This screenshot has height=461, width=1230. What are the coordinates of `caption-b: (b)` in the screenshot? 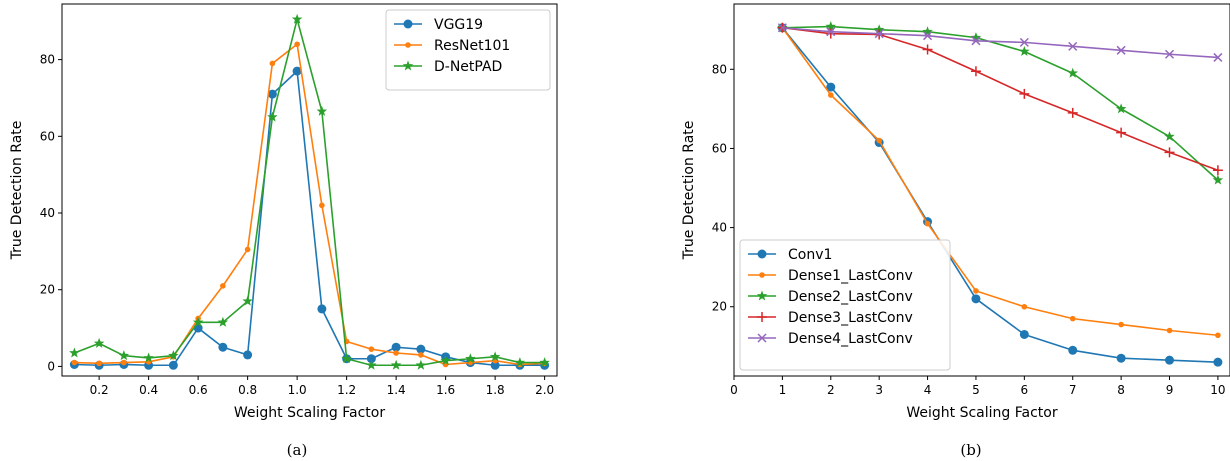 It's located at (970, 450).